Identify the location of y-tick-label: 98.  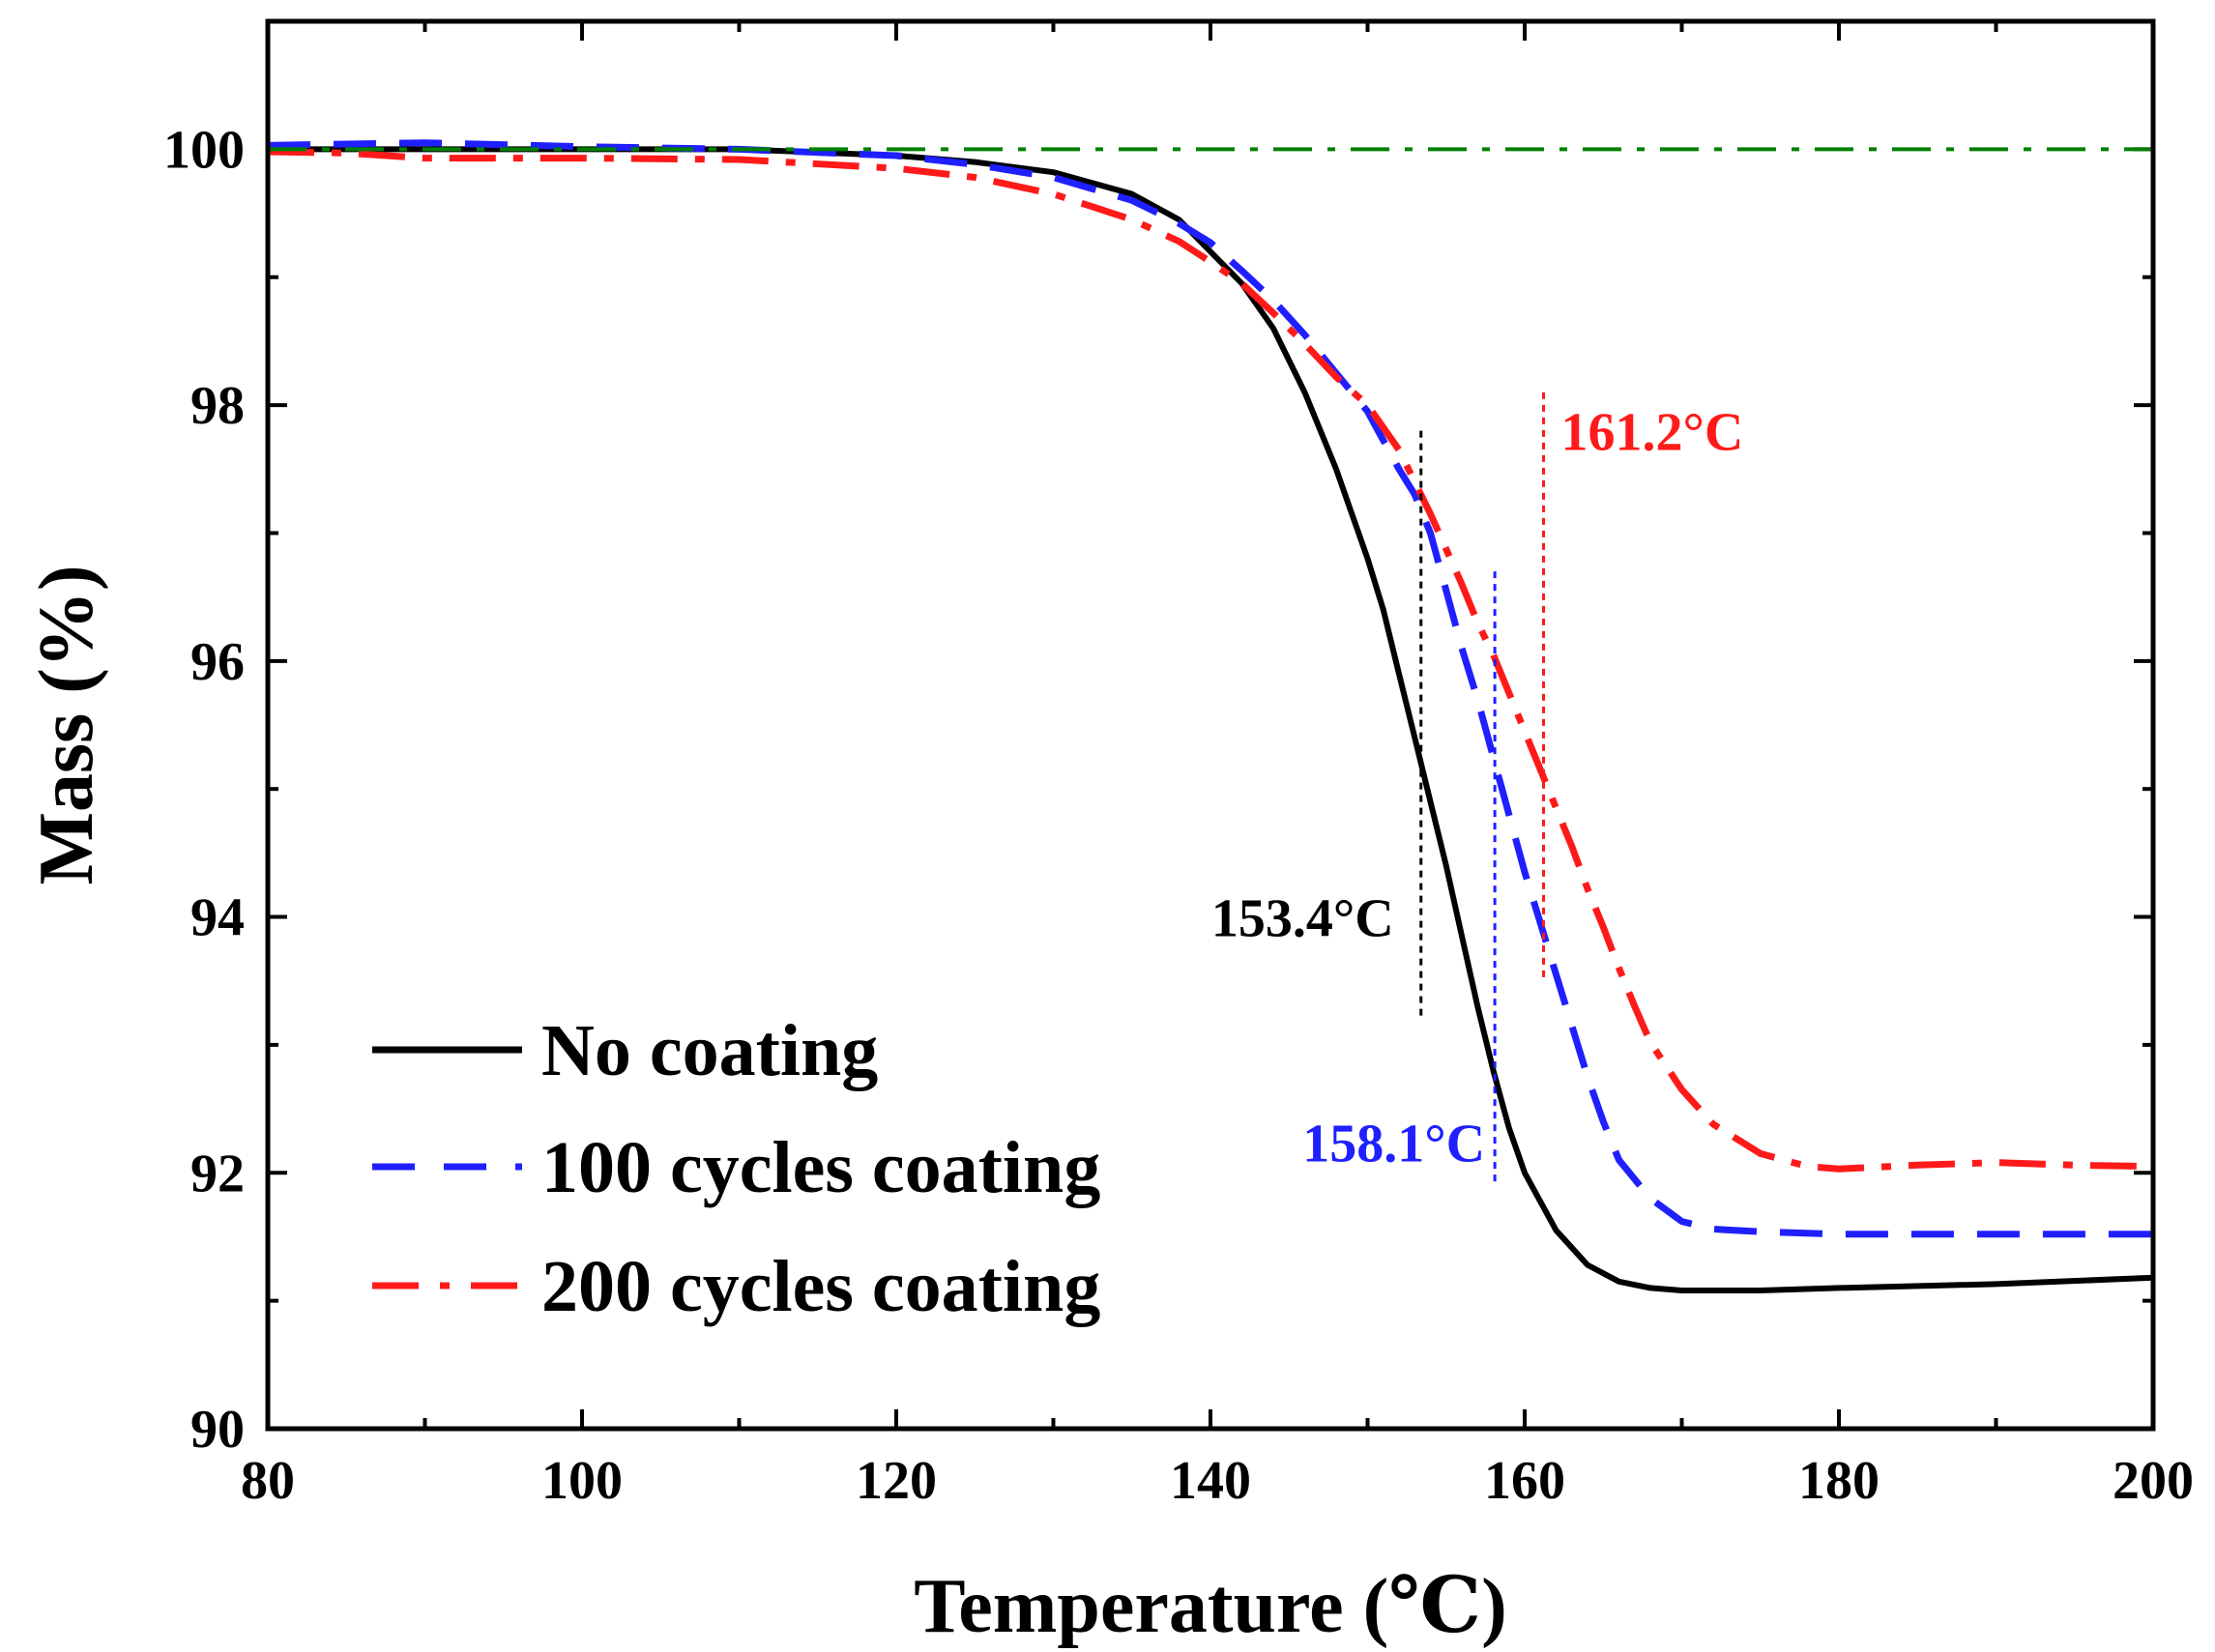
(217, 406).